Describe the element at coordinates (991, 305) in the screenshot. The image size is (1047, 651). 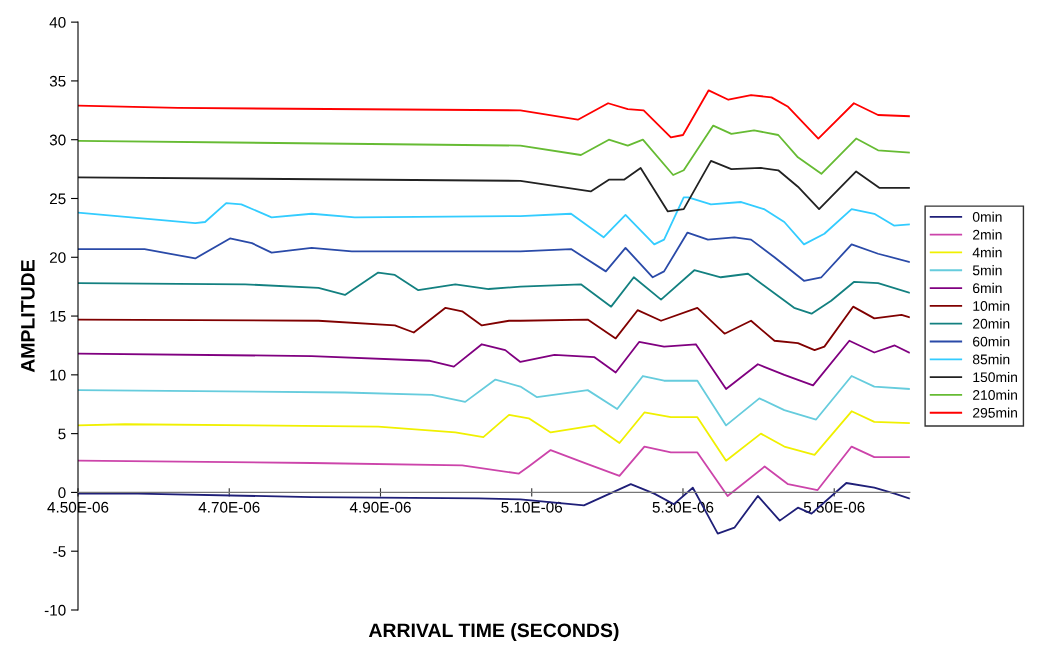
I see `legend-label: 10min` at that location.